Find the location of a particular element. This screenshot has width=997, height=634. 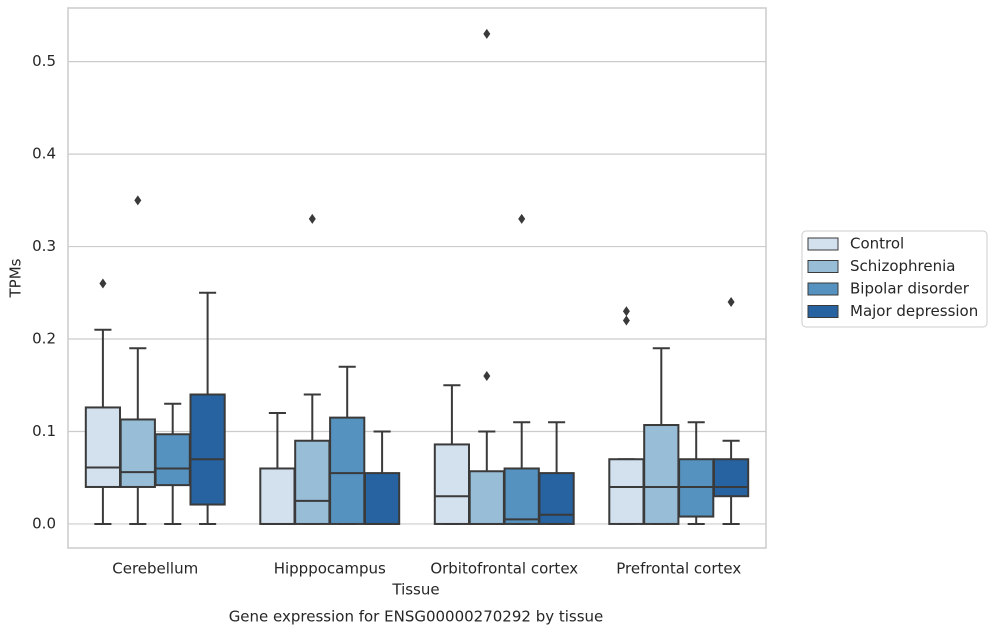

legend-label: Schizophrenia is located at coordinates (902, 266).